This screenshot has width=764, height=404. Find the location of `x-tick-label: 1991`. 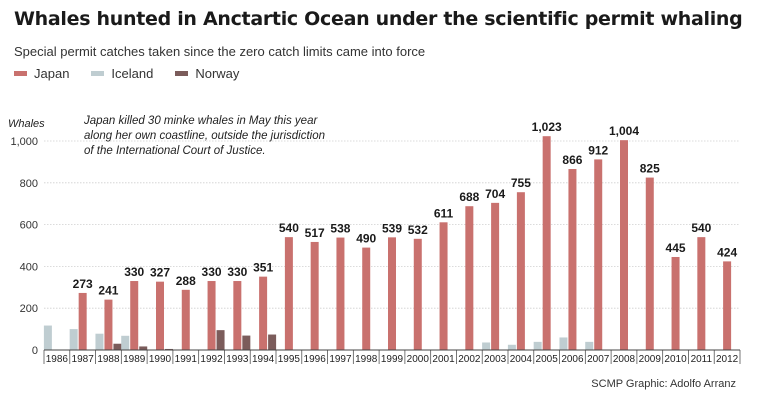

x-tick-label: 1991 is located at coordinates (186, 359).